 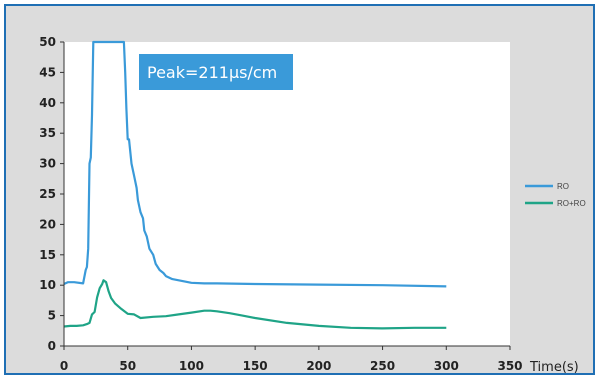 I want to click on x-tick-label: 350, so click(x=509, y=366).